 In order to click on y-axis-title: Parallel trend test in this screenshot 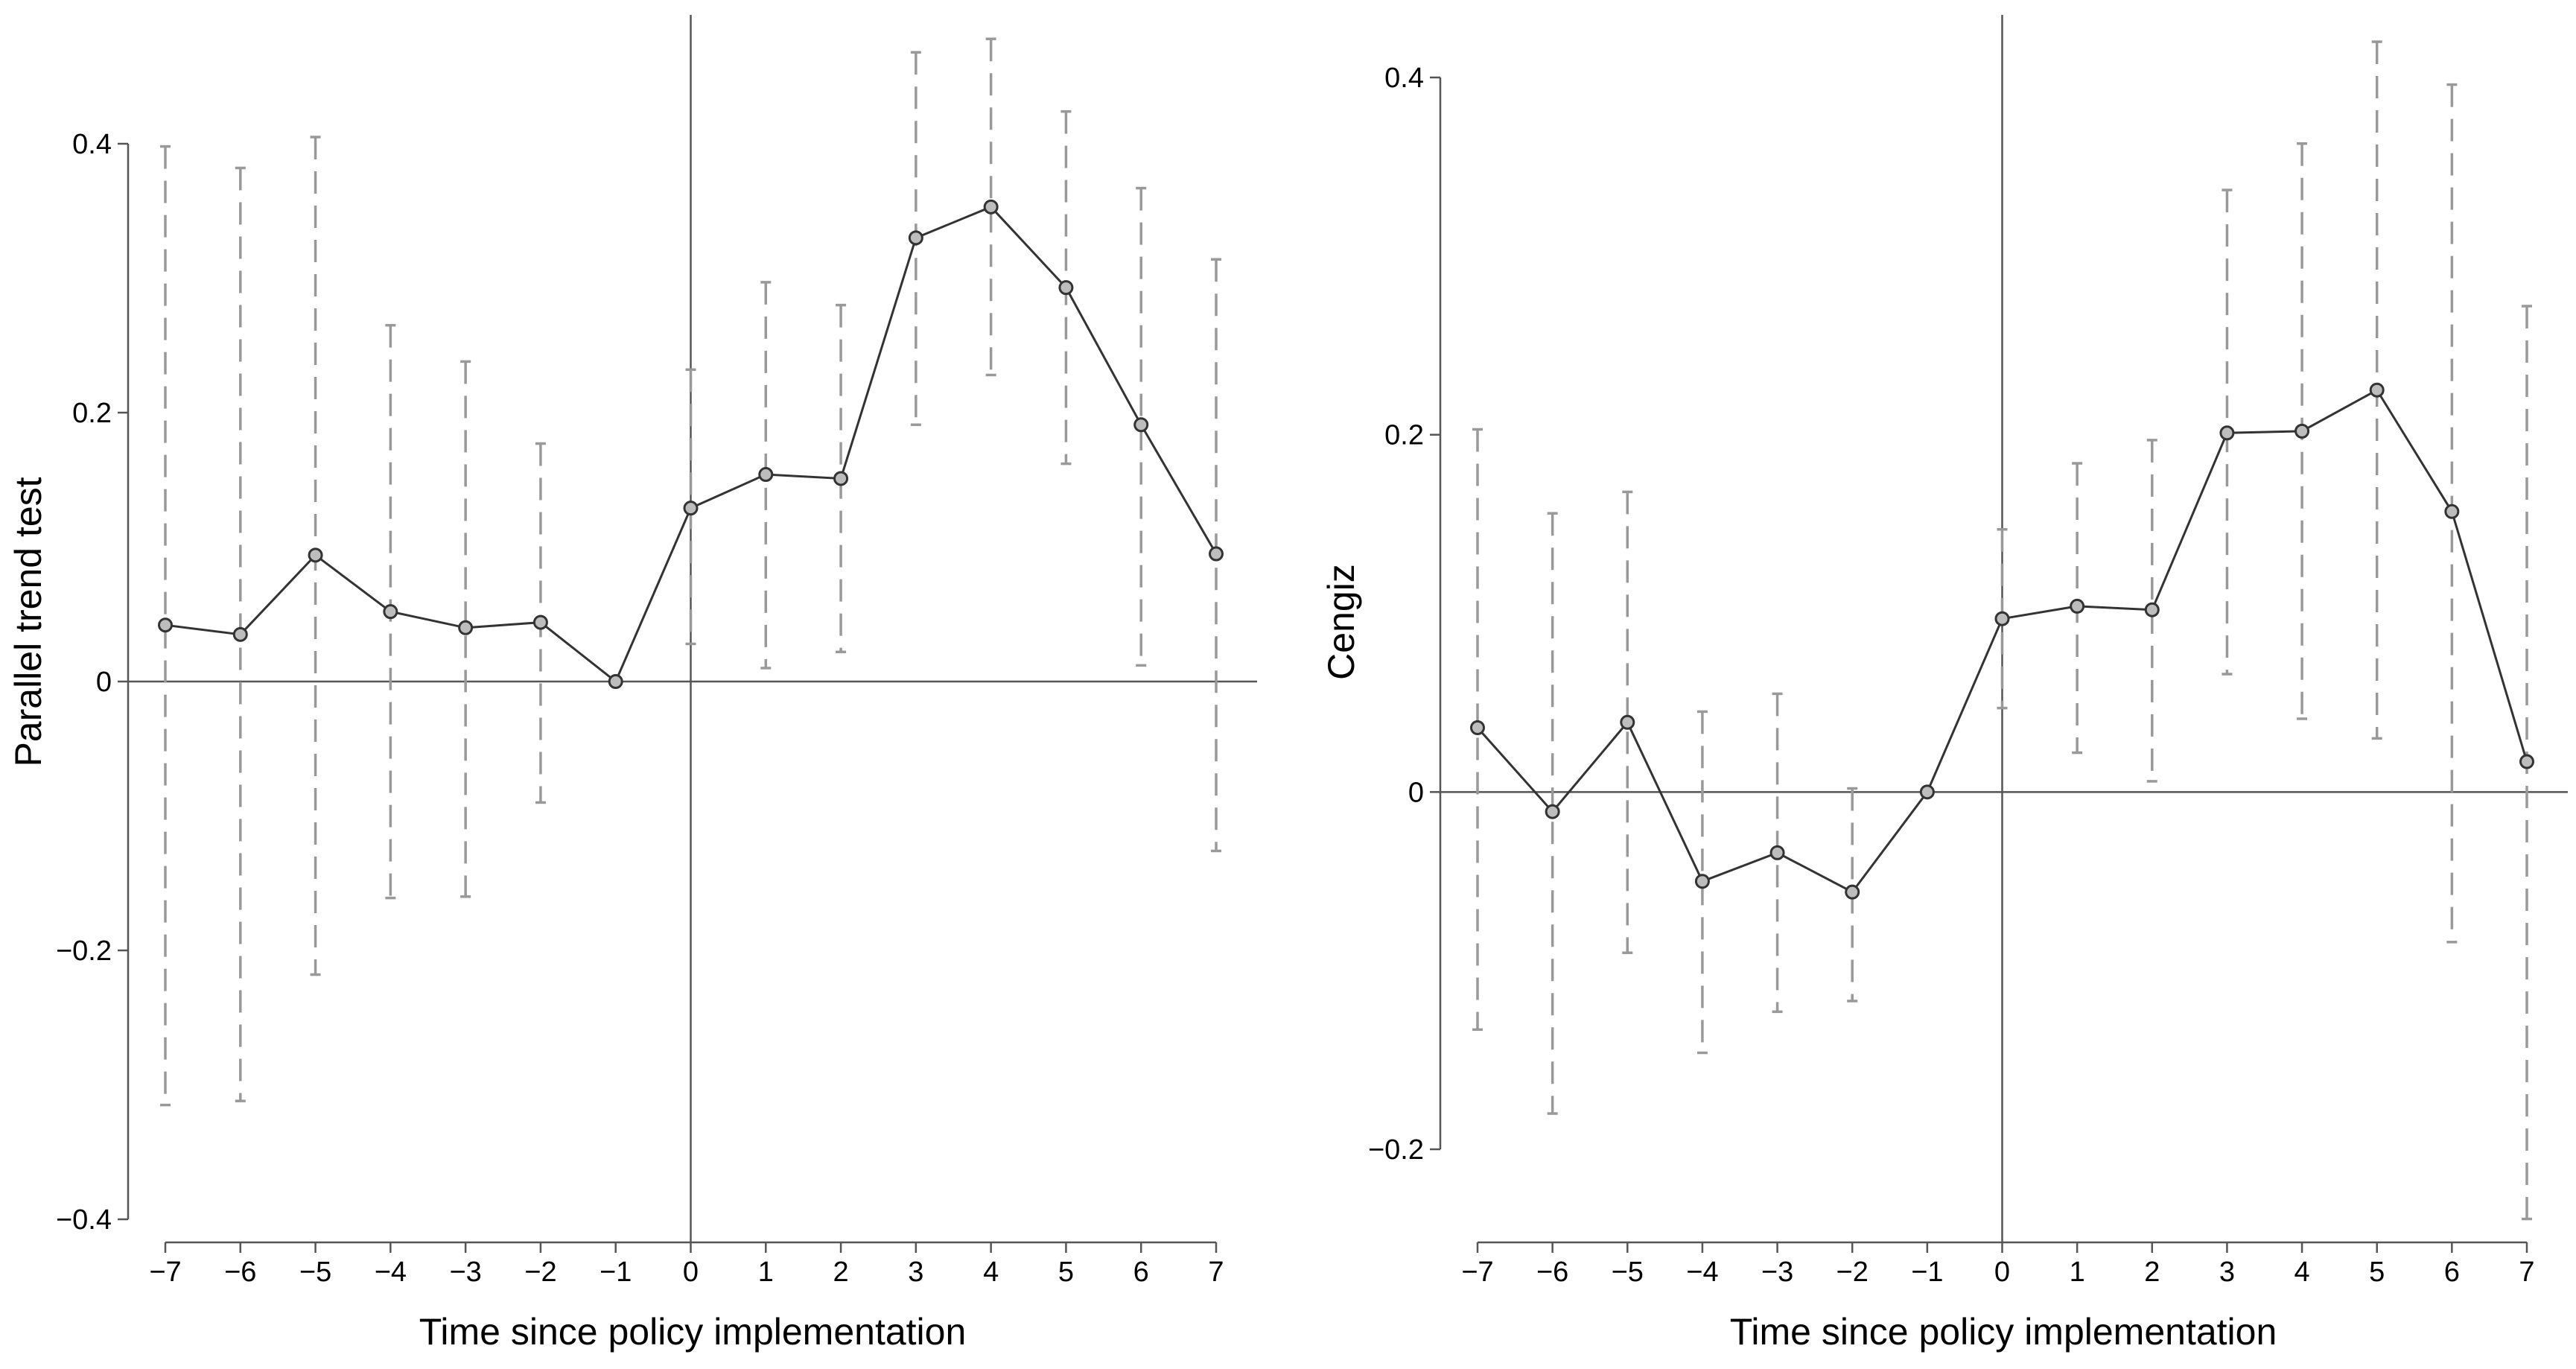, I will do `click(28, 621)`.